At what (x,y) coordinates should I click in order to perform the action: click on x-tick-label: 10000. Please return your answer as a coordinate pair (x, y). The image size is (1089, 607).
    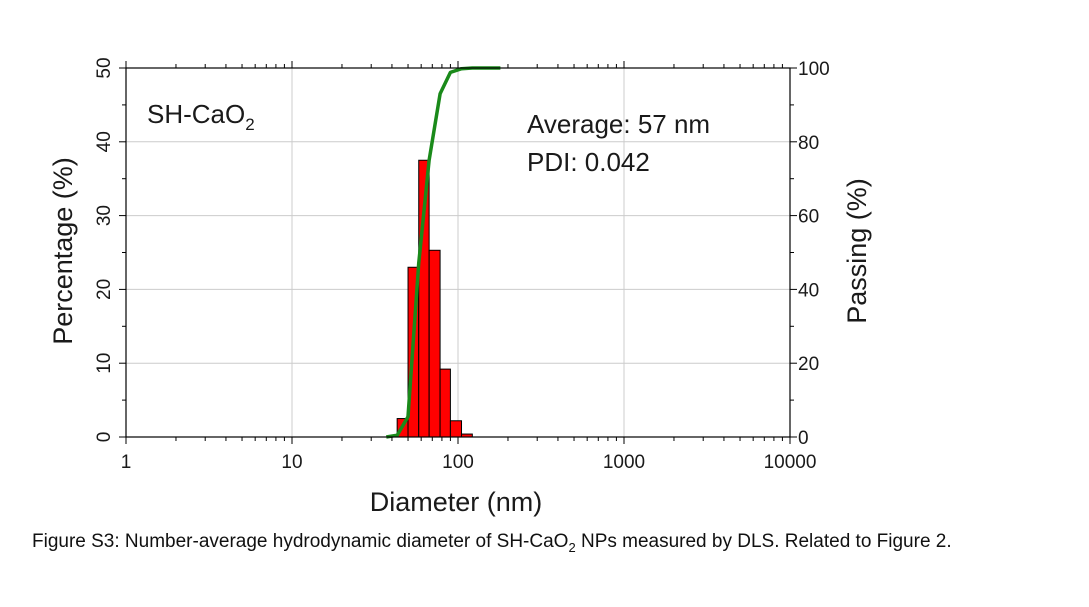
    Looking at the image, I should click on (790, 462).